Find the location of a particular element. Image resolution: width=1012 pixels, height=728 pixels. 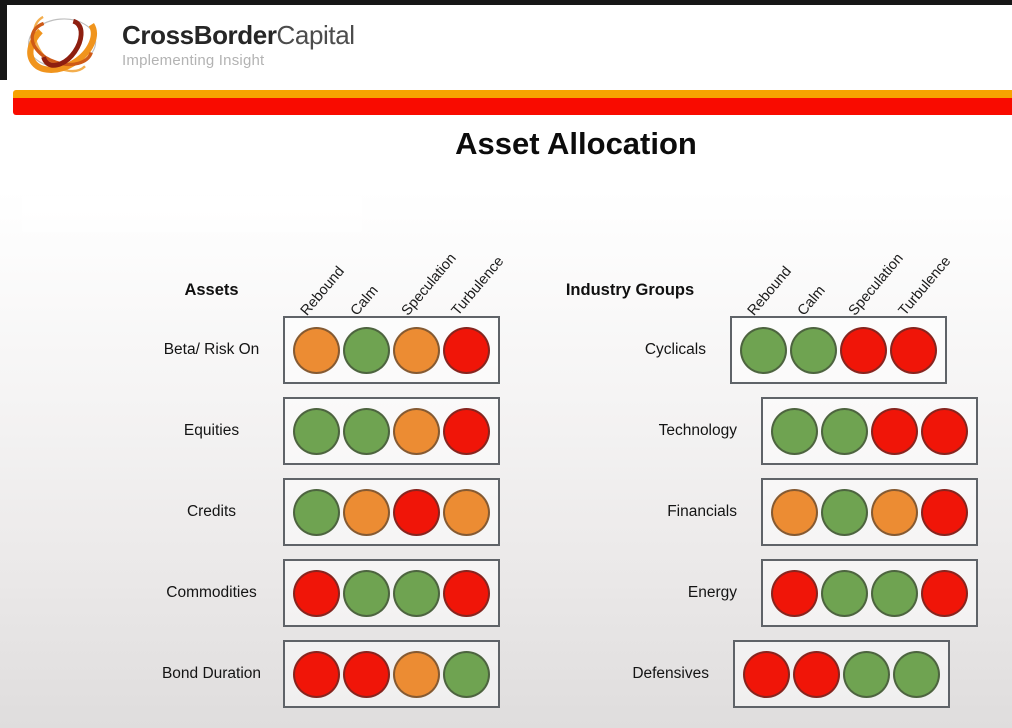

row-label: Financials is located at coordinates (702, 511).